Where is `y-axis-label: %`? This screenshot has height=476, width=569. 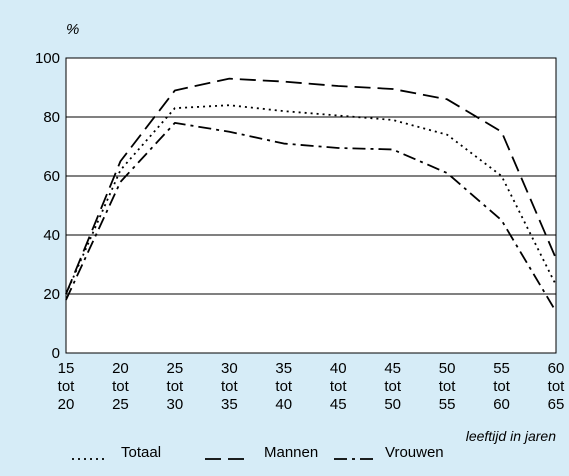
y-axis-label: % is located at coordinates (72, 29).